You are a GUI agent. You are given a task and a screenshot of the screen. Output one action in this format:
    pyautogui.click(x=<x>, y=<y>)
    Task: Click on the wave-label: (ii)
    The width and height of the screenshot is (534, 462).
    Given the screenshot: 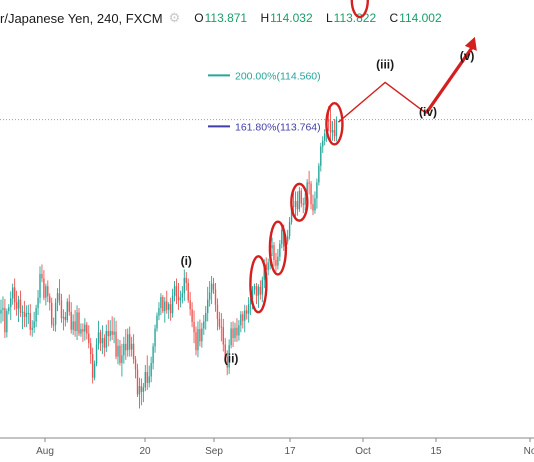 What is the action you would take?
    pyautogui.click(x=231, y=358)
    